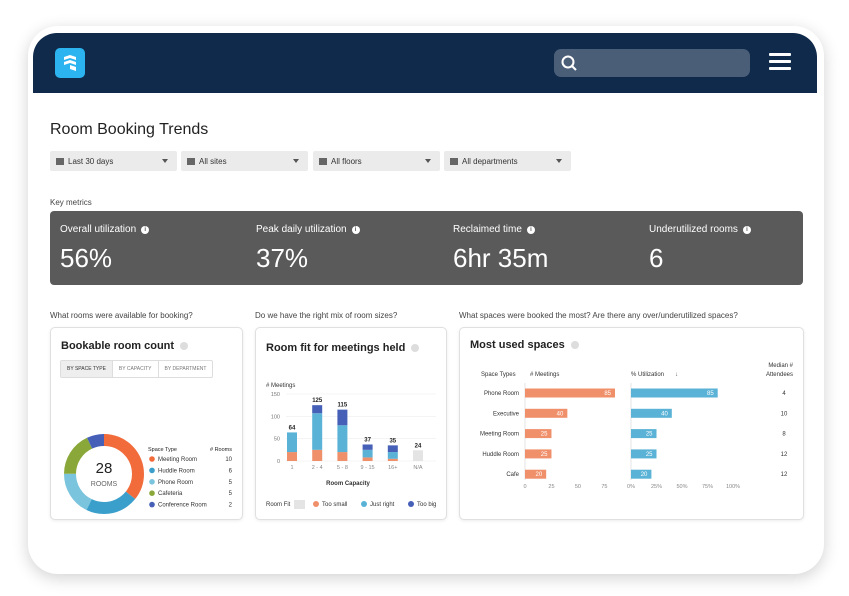 This screenshot has width=849, height=596. I want to click on legend-space-type: Cafeteria, so click(170, 494).